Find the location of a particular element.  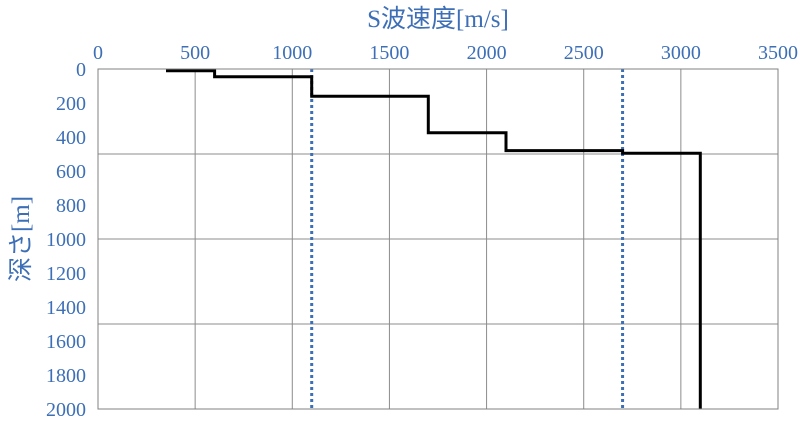

x-tick-label: 1000 is located at coordinates (292, 53).